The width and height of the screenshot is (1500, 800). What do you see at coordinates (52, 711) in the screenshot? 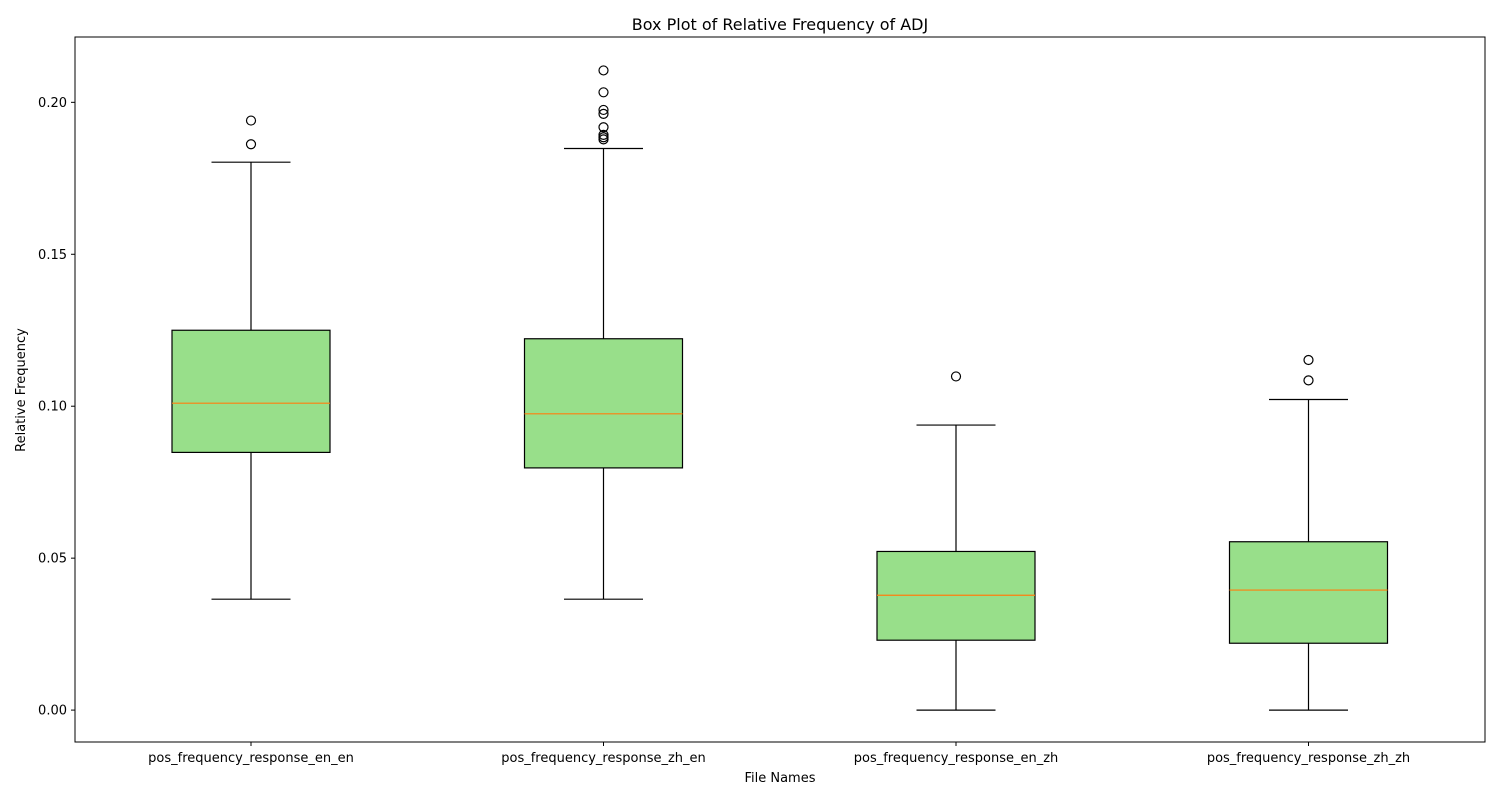
I see `y-tick-label: 0.00` at bounding box center [52, 711].